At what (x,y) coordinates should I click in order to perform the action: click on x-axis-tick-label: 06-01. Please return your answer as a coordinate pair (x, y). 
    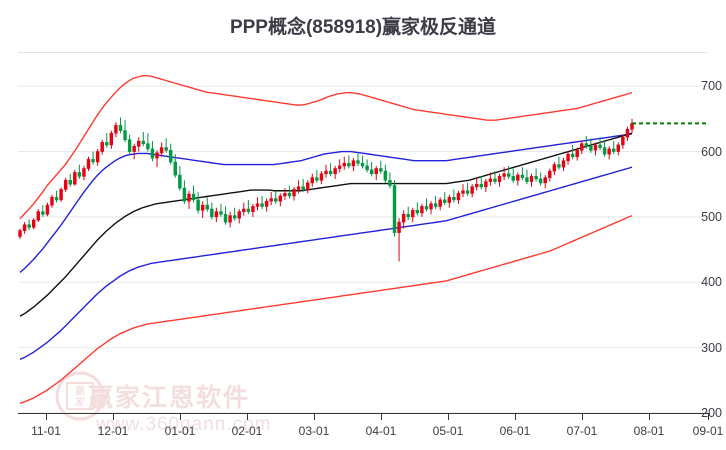
    Looking at the image, I should click on (515, 431).